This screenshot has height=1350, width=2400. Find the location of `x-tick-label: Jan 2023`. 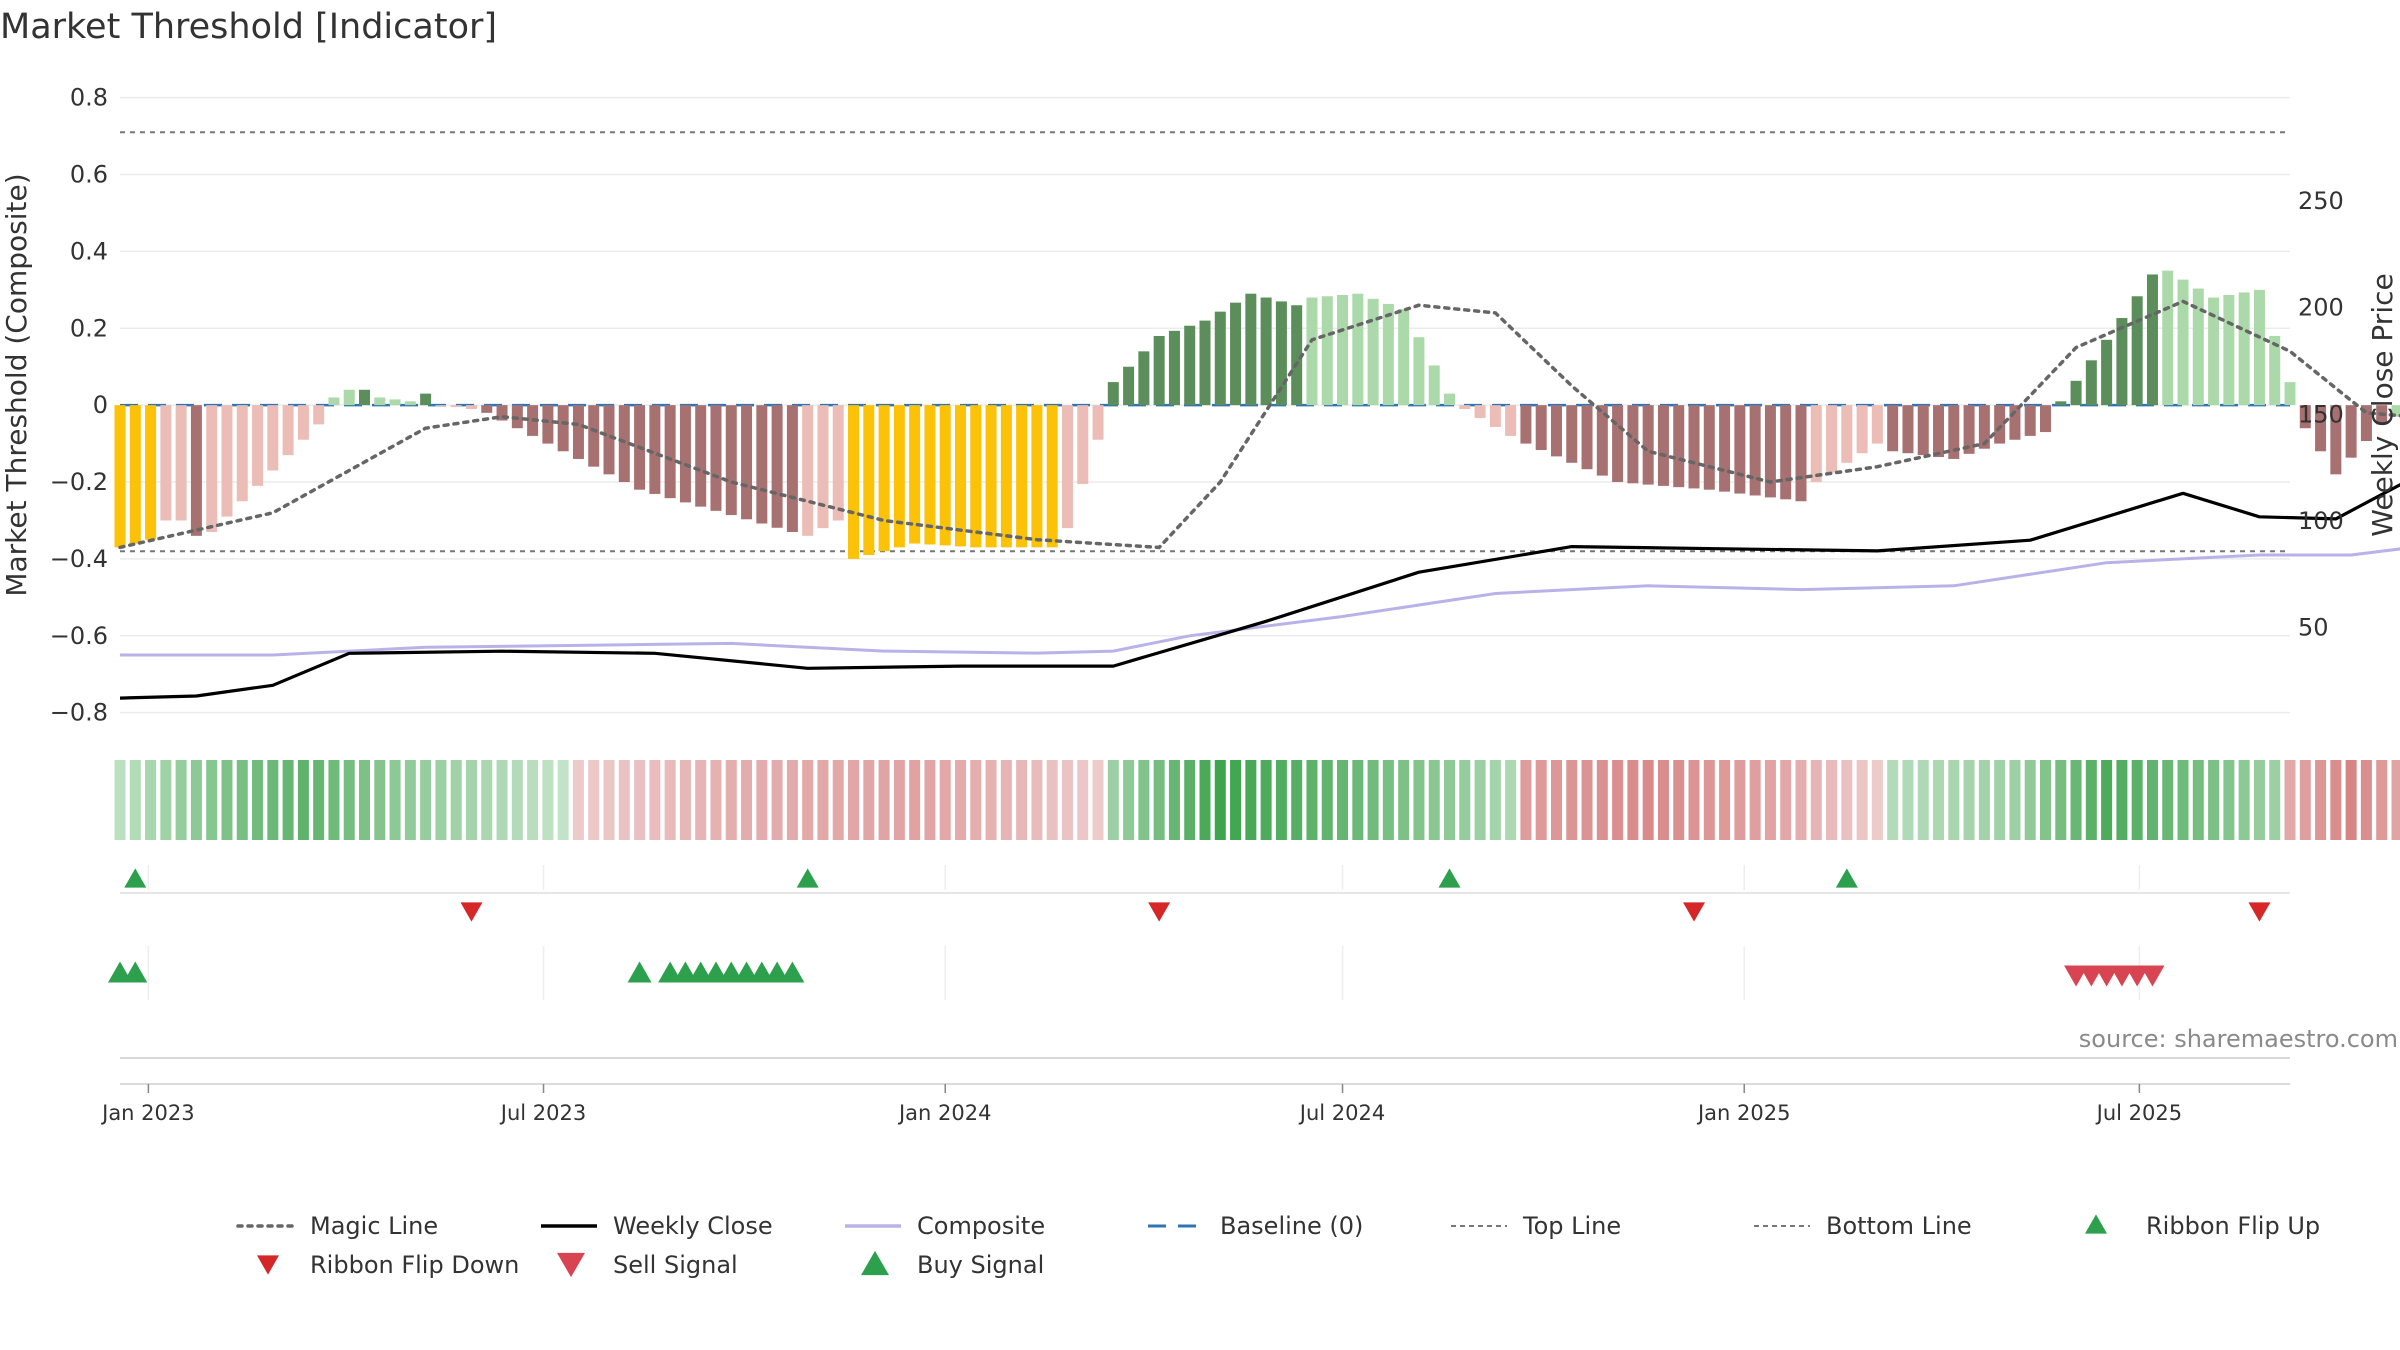

x-tick-label: Jan 2023 is located at coordinates (147, 1113).